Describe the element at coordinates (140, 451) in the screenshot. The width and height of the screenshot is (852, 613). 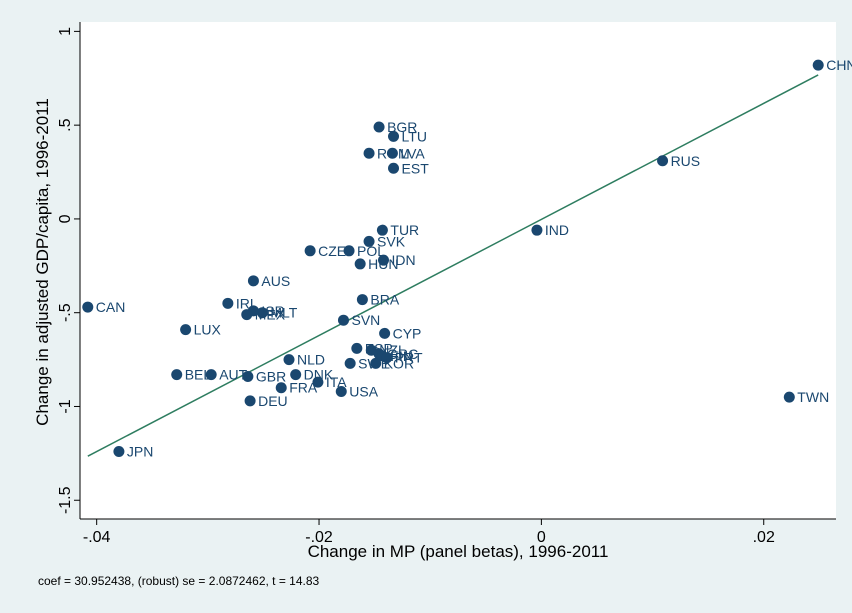
I see `point-label: JPN` at that location.